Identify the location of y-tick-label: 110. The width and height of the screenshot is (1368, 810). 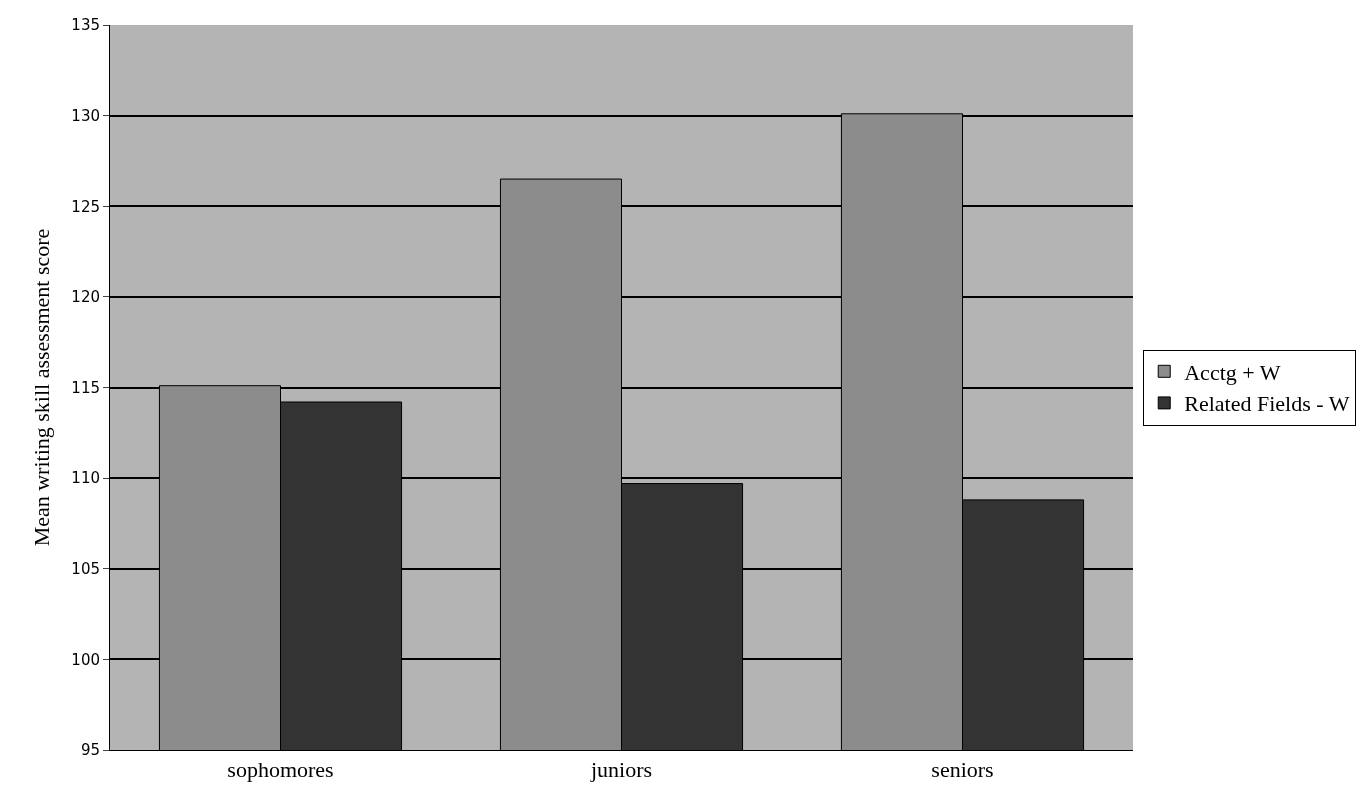
(85, 478).